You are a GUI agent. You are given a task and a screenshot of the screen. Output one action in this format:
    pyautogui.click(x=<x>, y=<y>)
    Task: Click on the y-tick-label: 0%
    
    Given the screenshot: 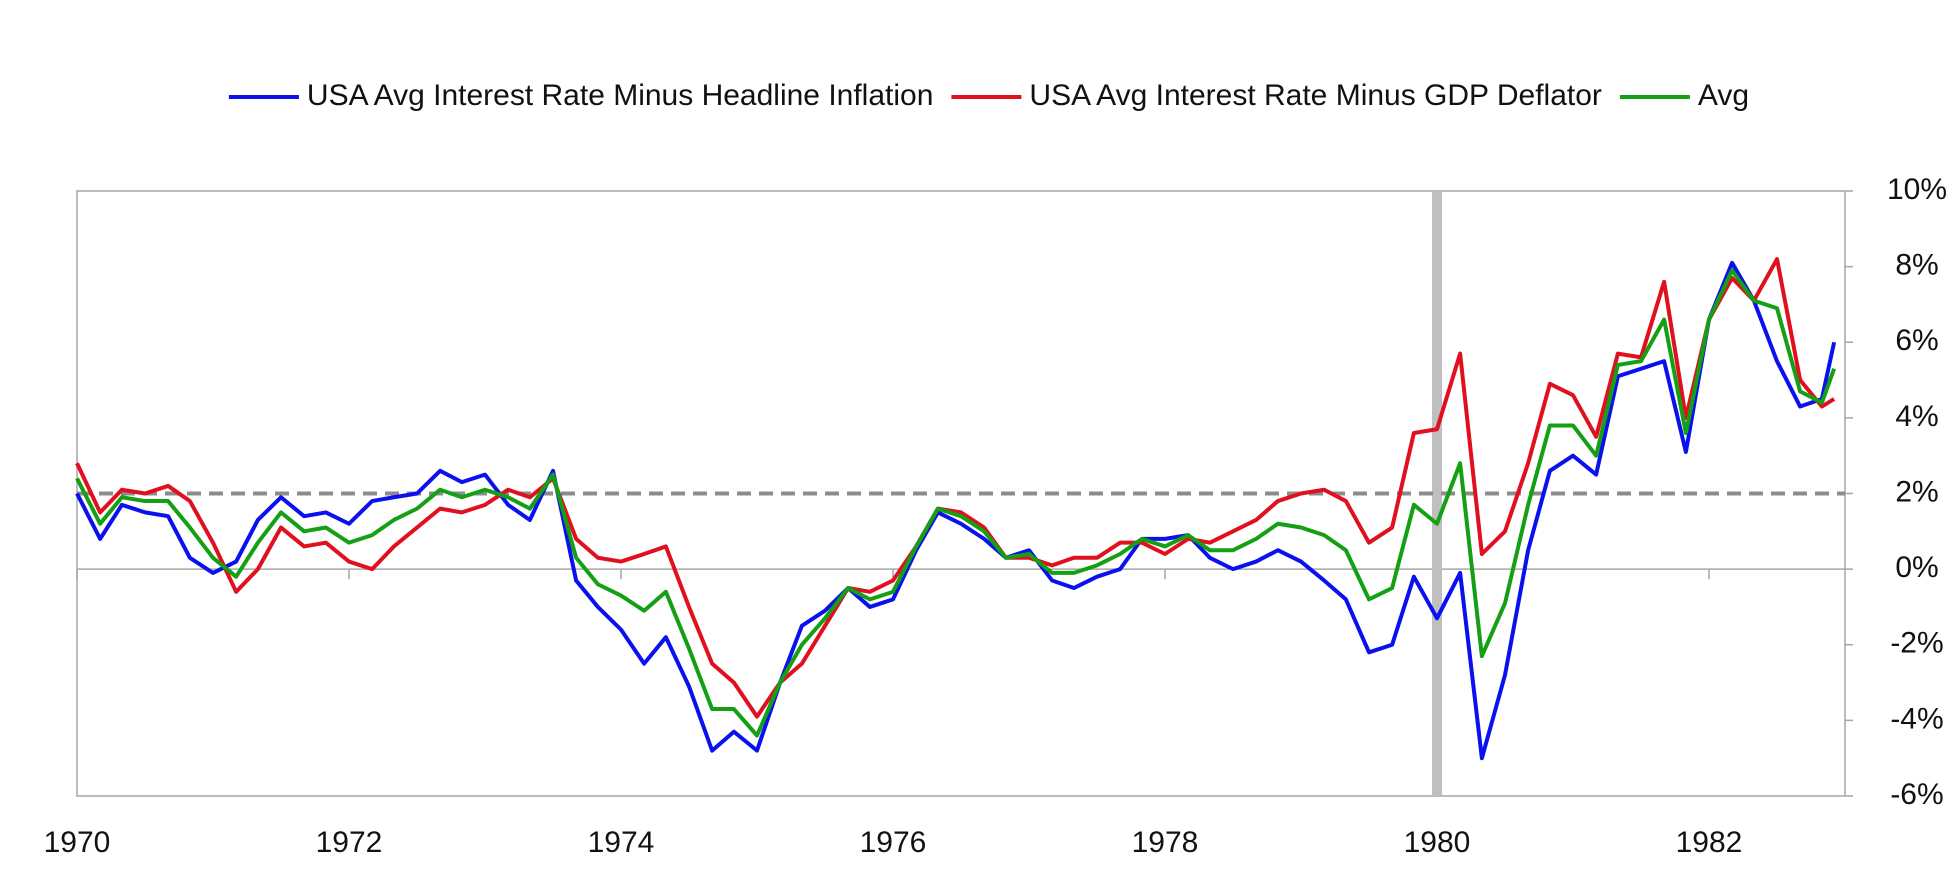 What is the action you would take?
    pyautogui.click(x=1916, y=567)
    